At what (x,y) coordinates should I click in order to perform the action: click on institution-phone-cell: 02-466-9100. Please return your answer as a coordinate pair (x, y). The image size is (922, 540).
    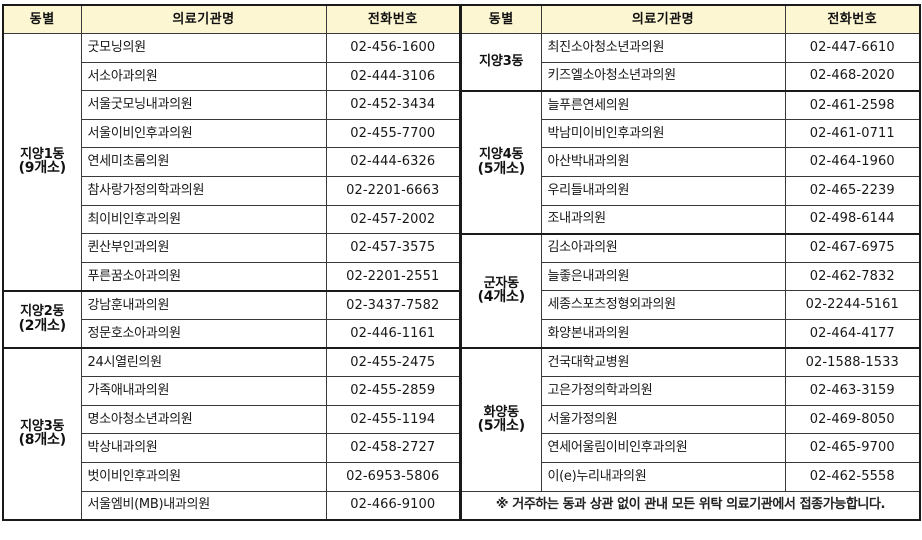
    Looking at the image, I should click on (393, 505).